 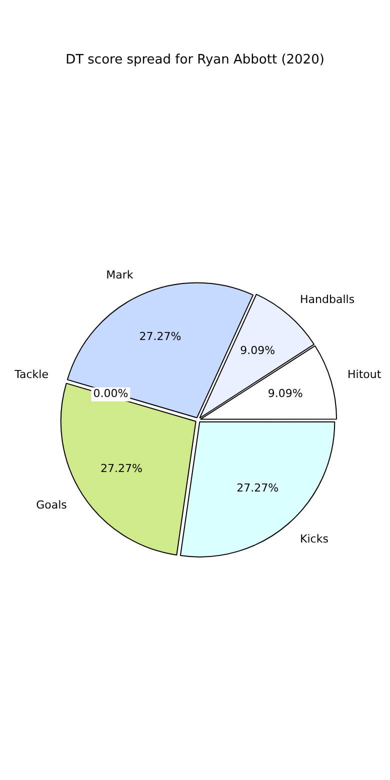 What do you see at coordinates (31, 375) in the screenshot?
I see `category-label: Tackle` at bounding box center [31, 375].